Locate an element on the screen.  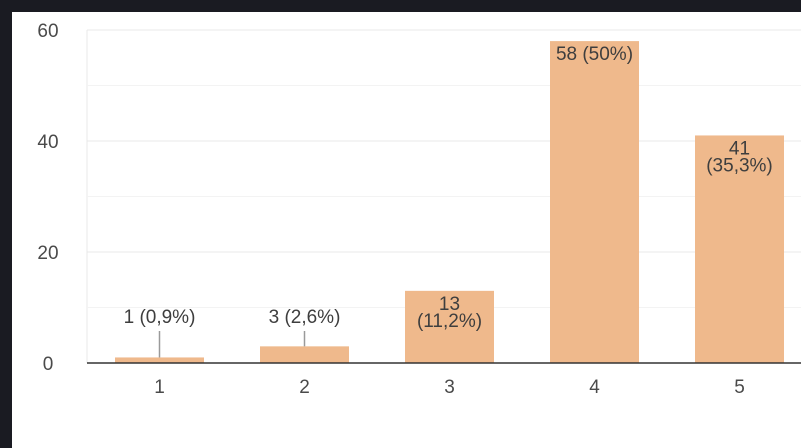
data-label: 41 is located at coordinates (739, 148).